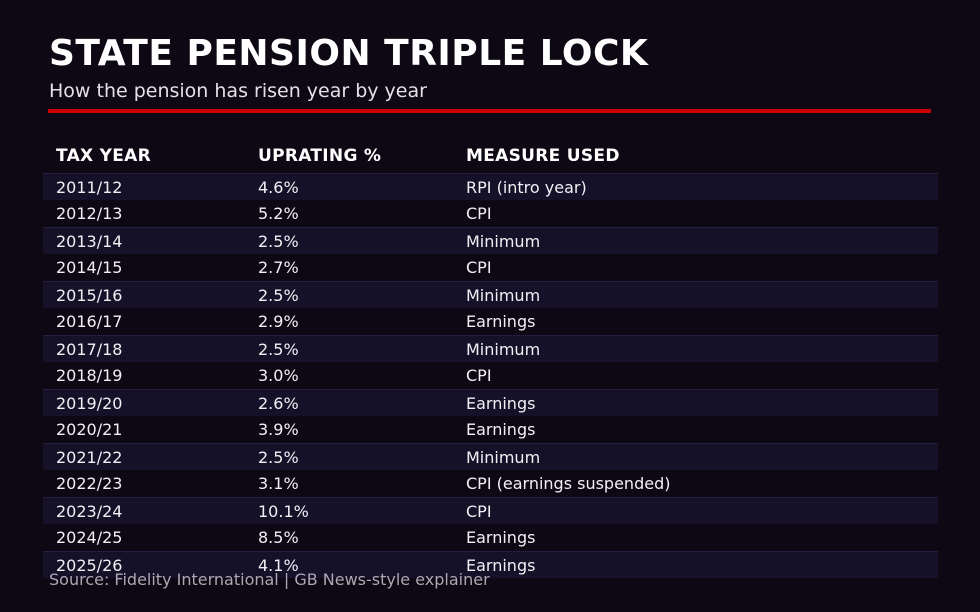 Image resolution: width=980 pixels, height=612 pixels. I want to click on cell-tax-year: 2011/12, so click(89, 187).